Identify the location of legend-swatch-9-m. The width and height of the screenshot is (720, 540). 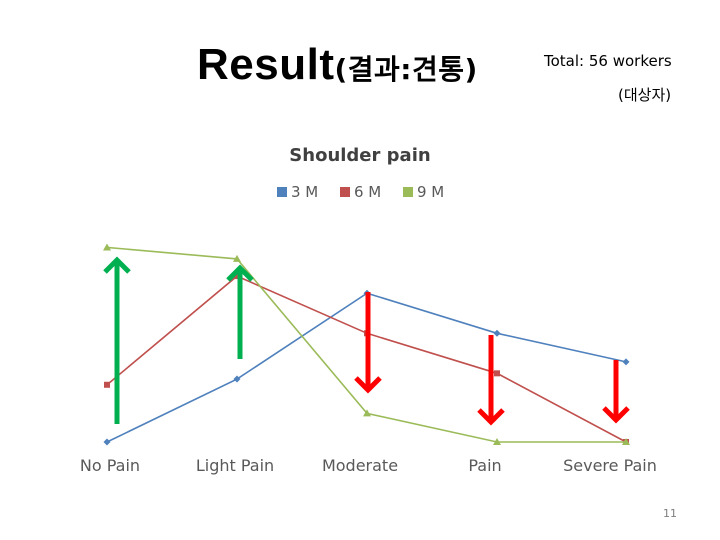
(408, 192).